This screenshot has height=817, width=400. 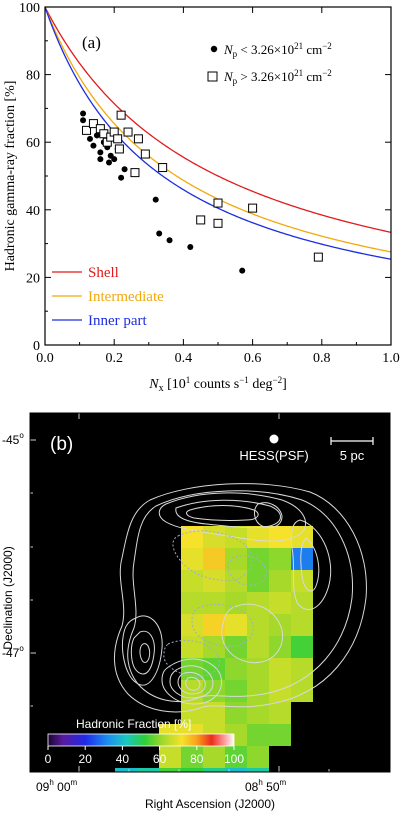 I want to click on heatmap-cell-r8-c7, so click(x=214, y=647).